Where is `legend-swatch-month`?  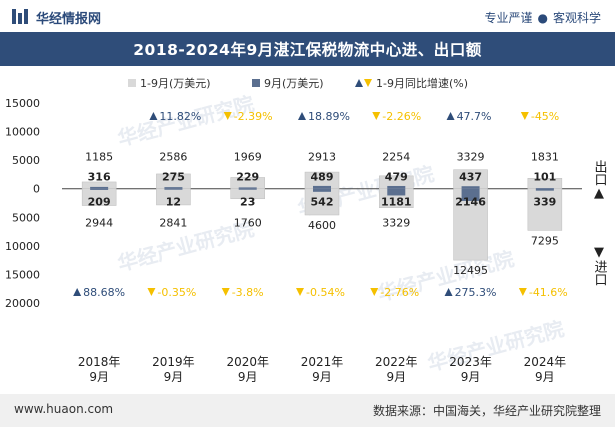 legend-swatch-month is located at coordinates (256, 83).